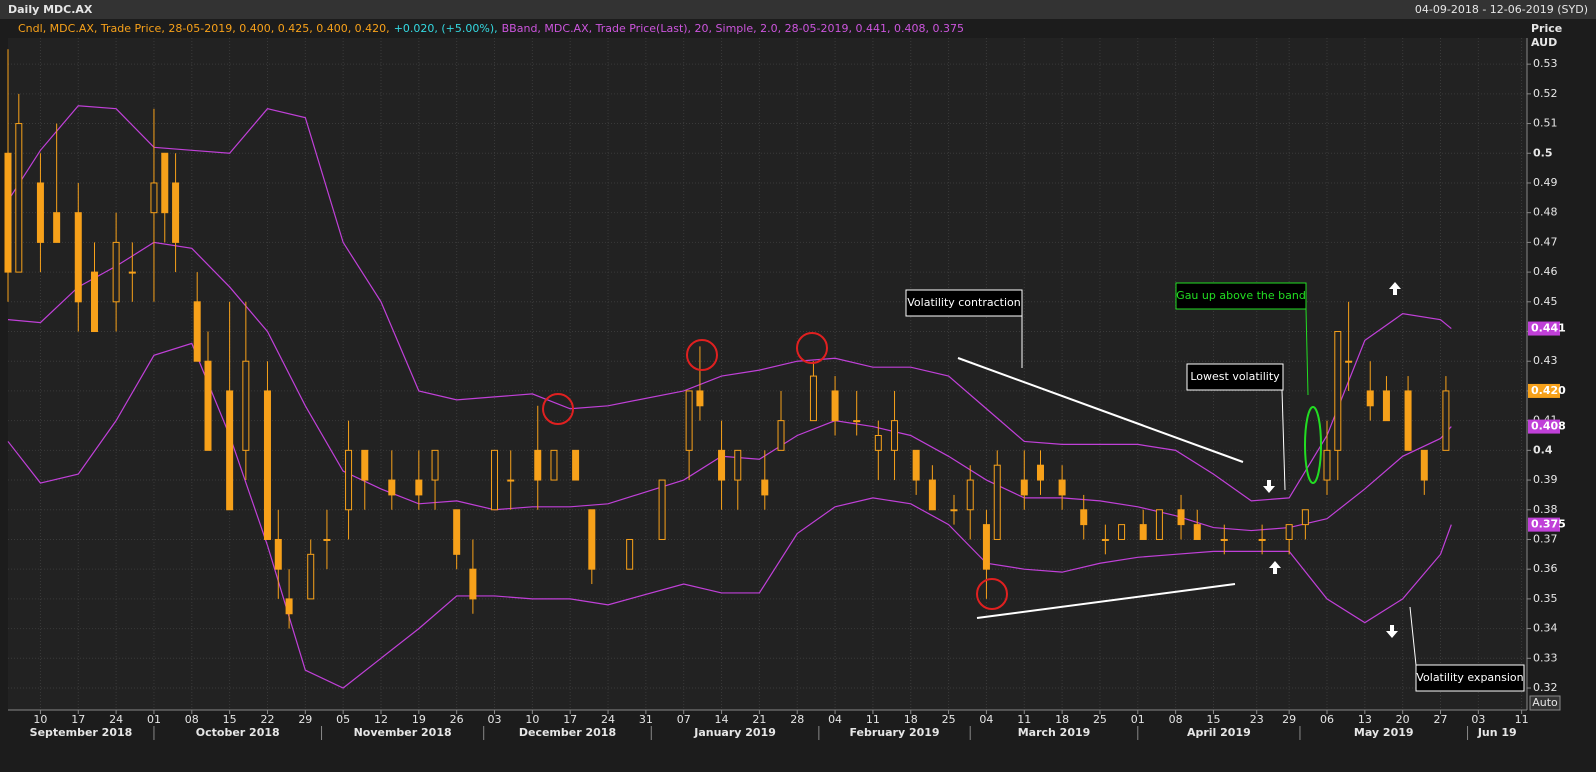 This screenshot has width=1596, height=772. I want to click on x-tick-label: 19, so click(419, 719).